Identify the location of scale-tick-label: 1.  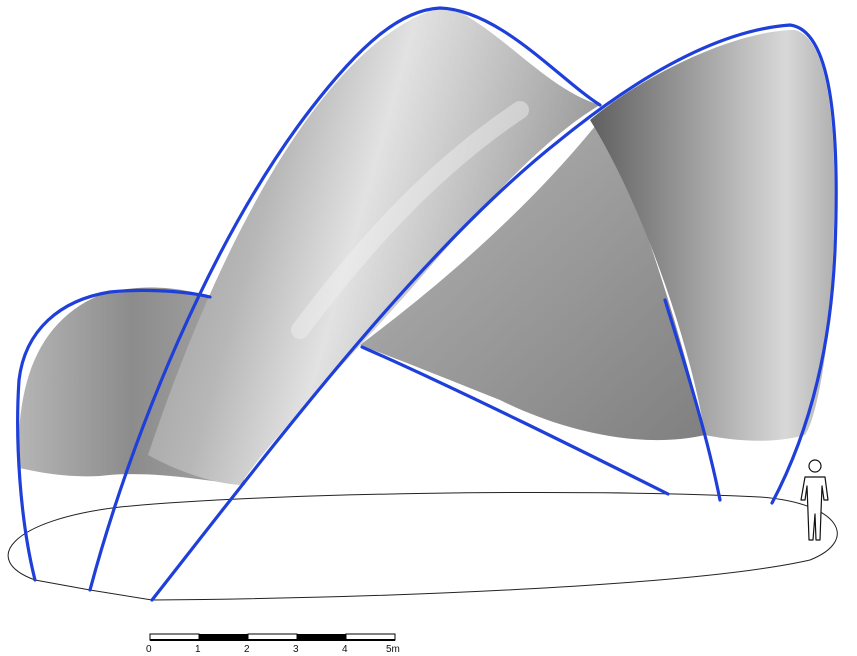
(198, 649).